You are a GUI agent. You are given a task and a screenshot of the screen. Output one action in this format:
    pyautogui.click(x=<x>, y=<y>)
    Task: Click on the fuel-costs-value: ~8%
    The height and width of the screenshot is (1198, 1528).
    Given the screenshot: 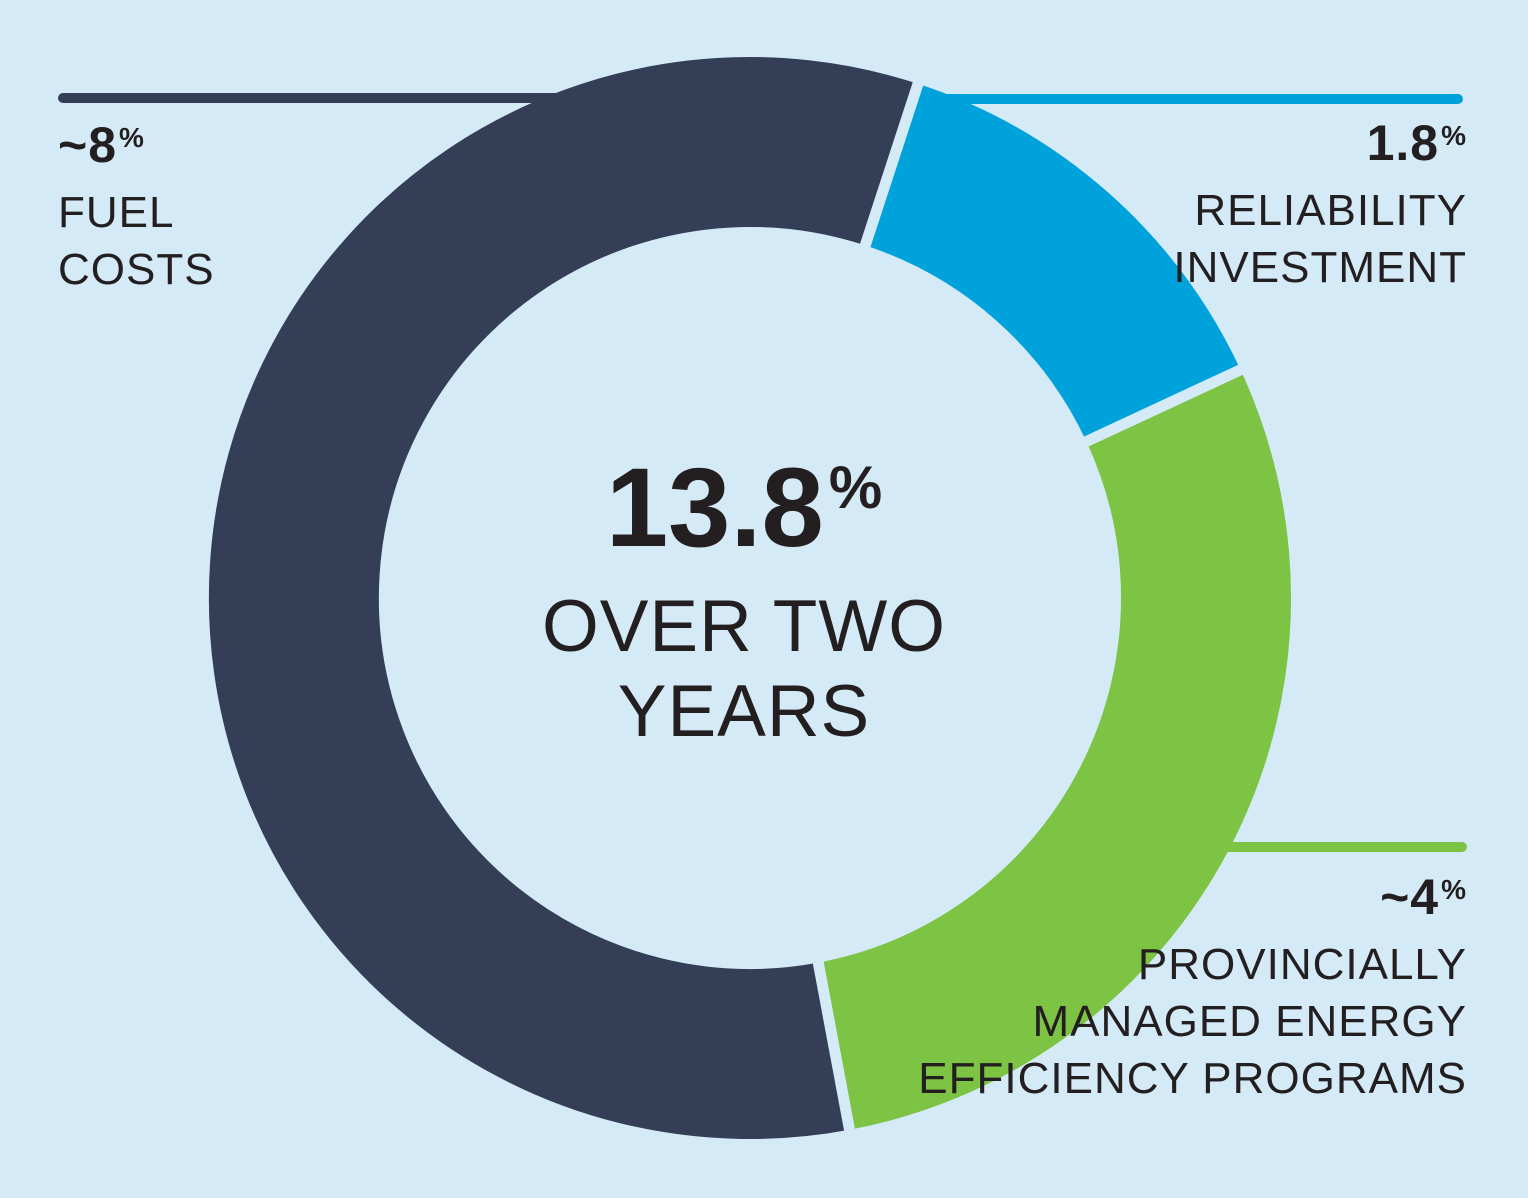 What is the action you would take?
    pyautogui.click(x=136, y=149)
    